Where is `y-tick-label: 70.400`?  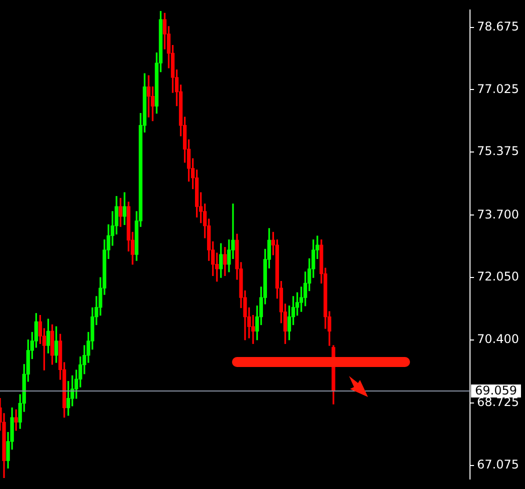 y-tick-label: 70.400 is located at coordinates (498, 339).